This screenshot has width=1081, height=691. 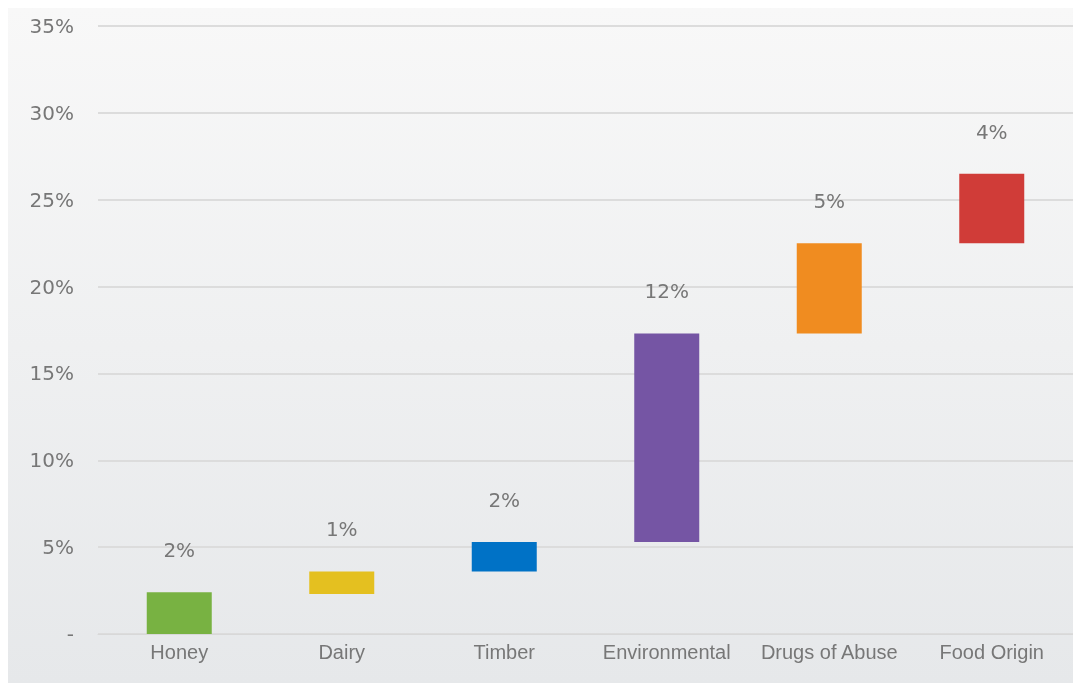 I want to click on data-label: 1%, so click(x=341, y=529).